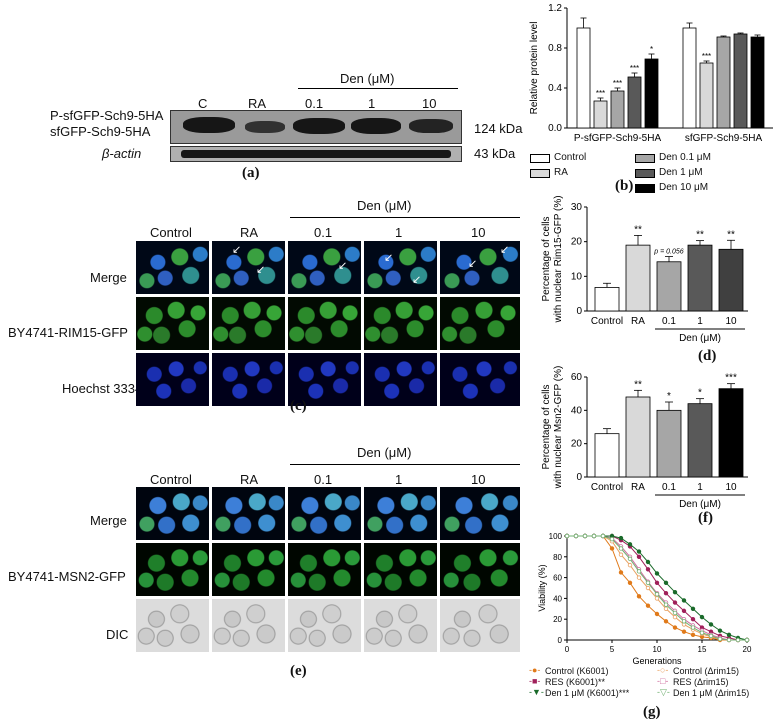 This screenshot has width=779, height=725. I want to click on x-tick-label: sfGFP-Sch9-5HA, so click(724, 138).